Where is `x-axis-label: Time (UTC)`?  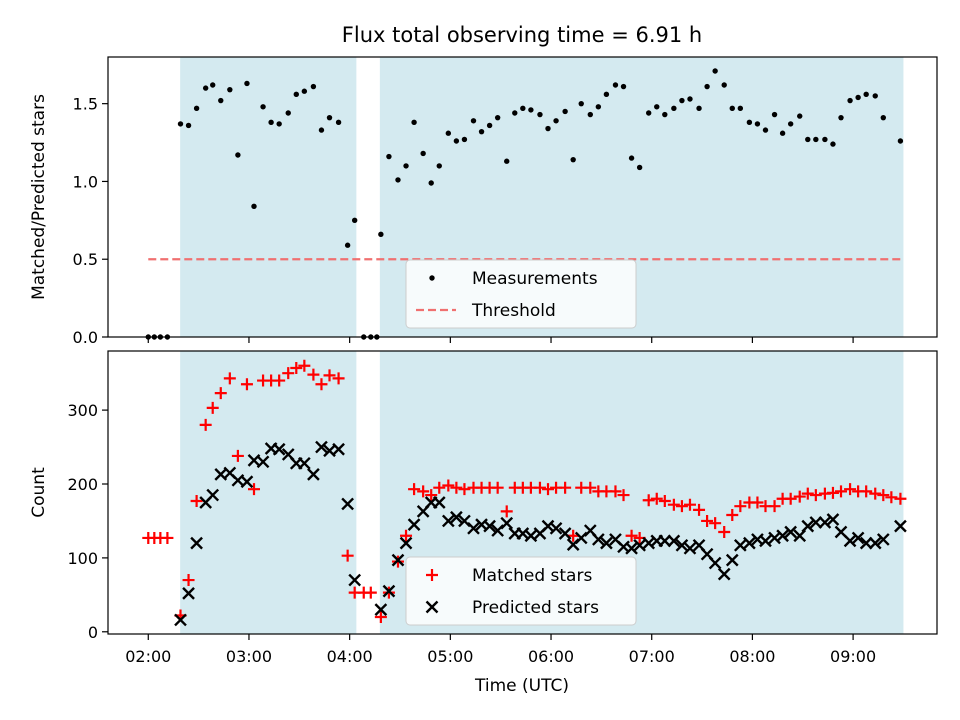
x-axis-label: Time (UTC) is located at coordinates (521, 686).